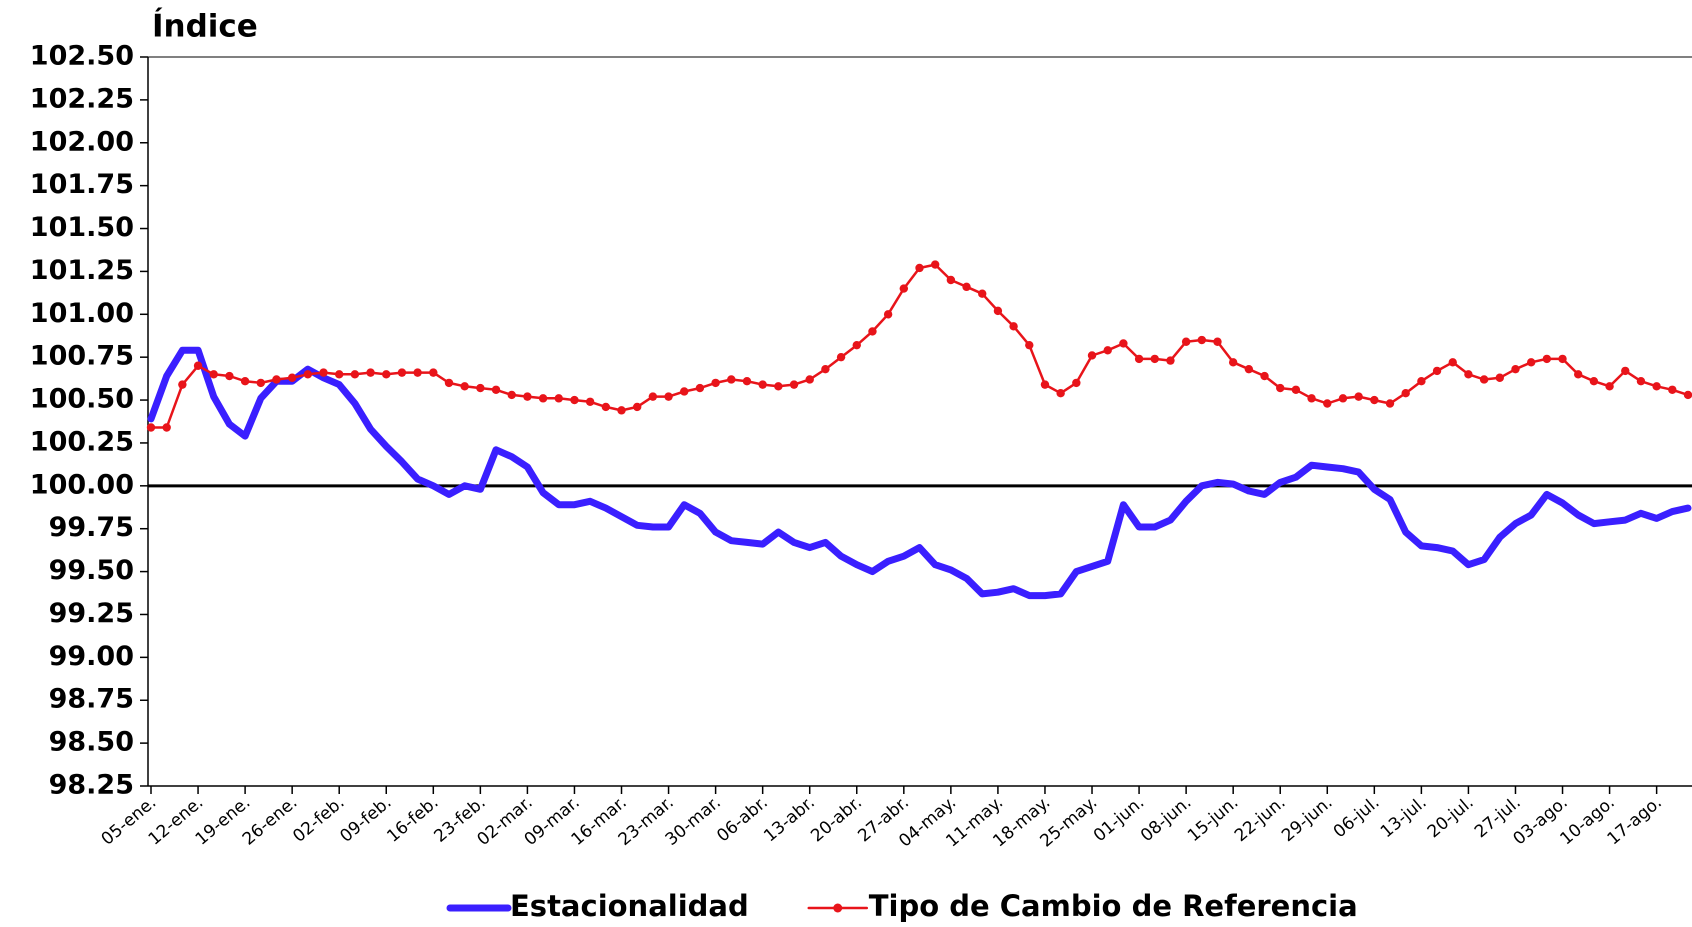 This screenshot has width=1692, height=927. Describe the element at coordinates (1357, 818) in the screenshot. I see `x-tick-label: 06-jul.` at that location.